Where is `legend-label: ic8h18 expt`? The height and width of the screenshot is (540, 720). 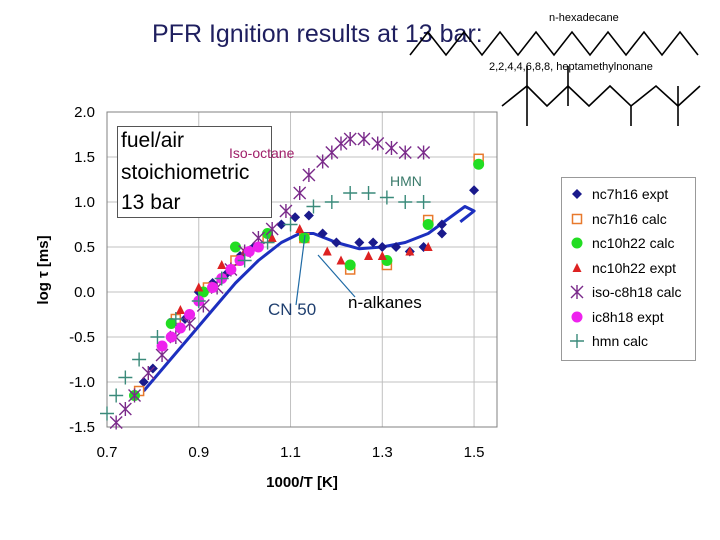 legend-label: ic8h18 expt is located at coordinates (628, 316).